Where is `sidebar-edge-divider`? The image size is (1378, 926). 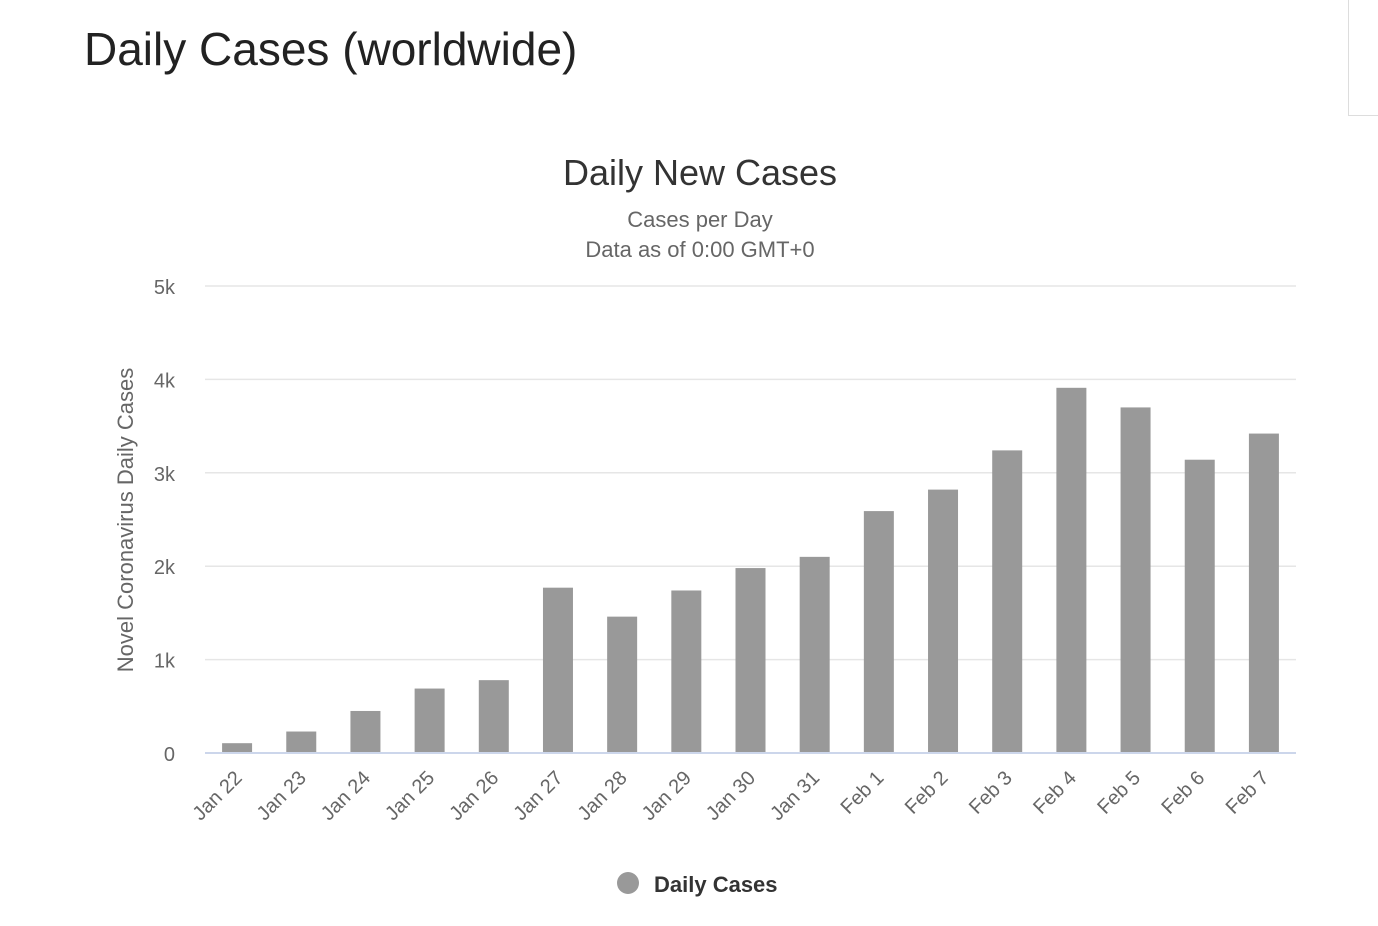
sidebar-edge-divider is located at coordinates (1363, 58).